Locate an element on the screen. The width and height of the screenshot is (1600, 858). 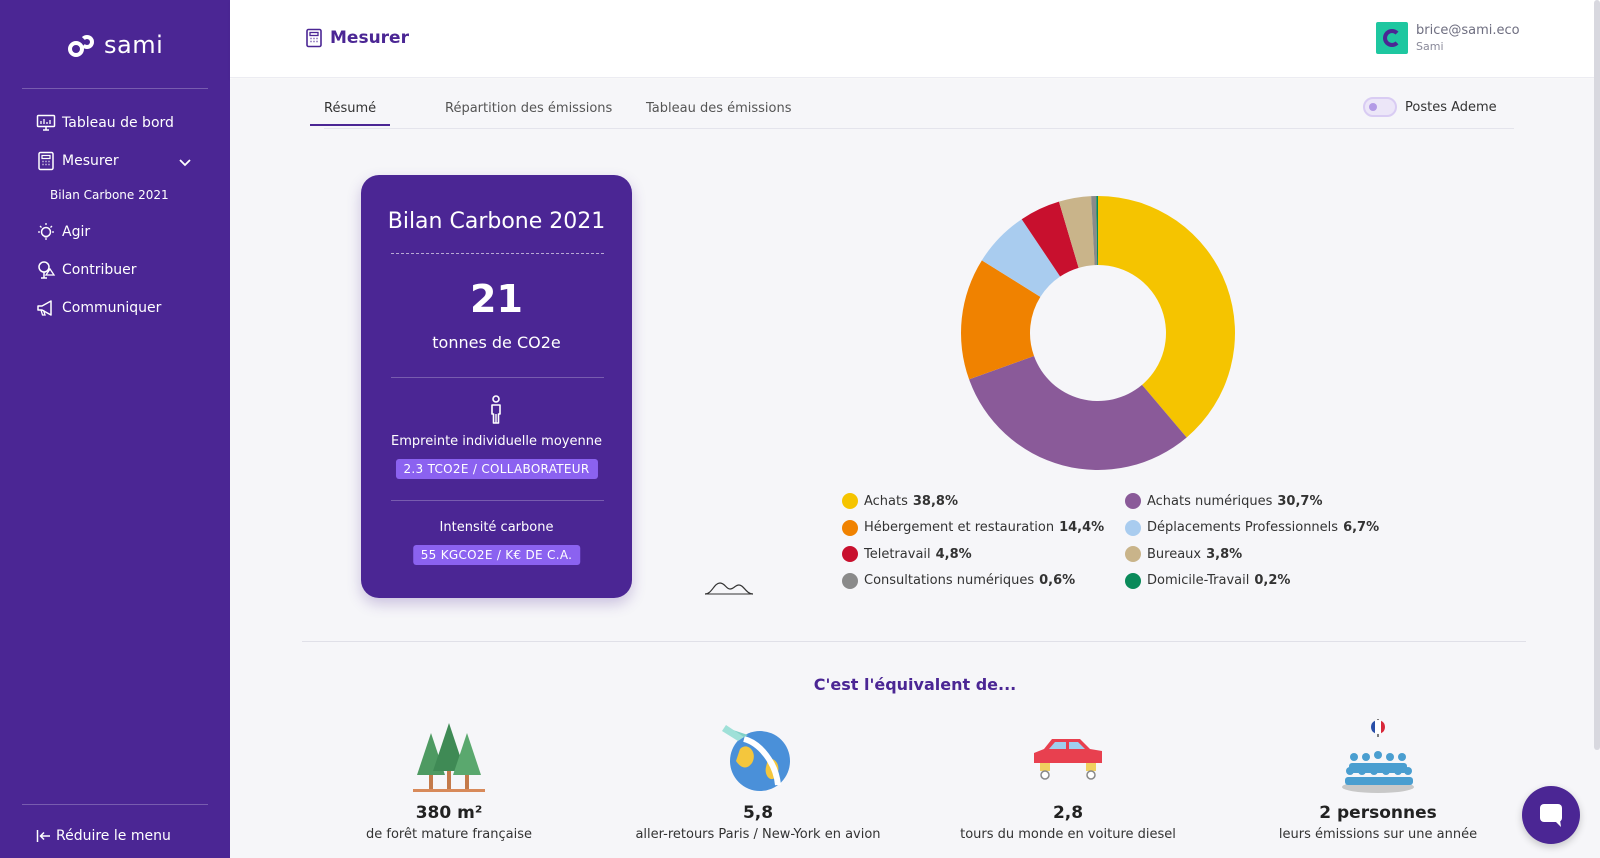
tab-tableau-emissions: Tableau des émissions is located at coordinates (719, 108).